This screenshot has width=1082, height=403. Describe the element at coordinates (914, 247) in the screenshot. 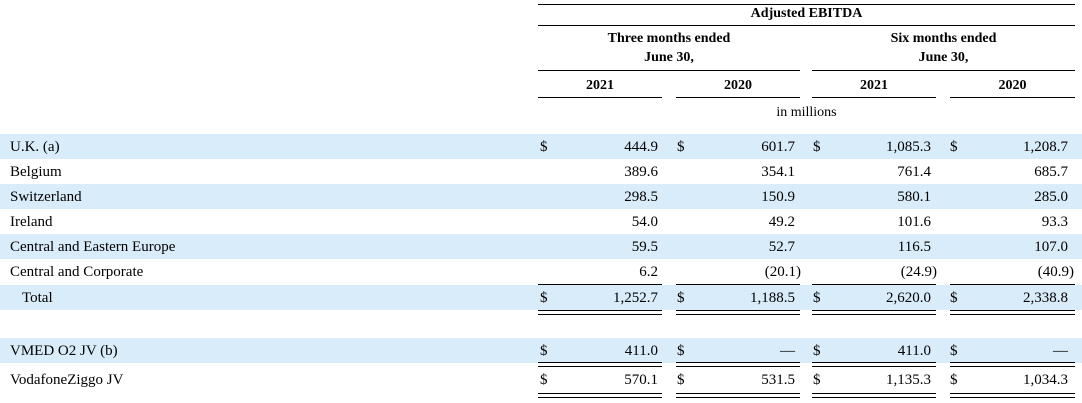

I see `value-6m-2021: 116.5` at that location.